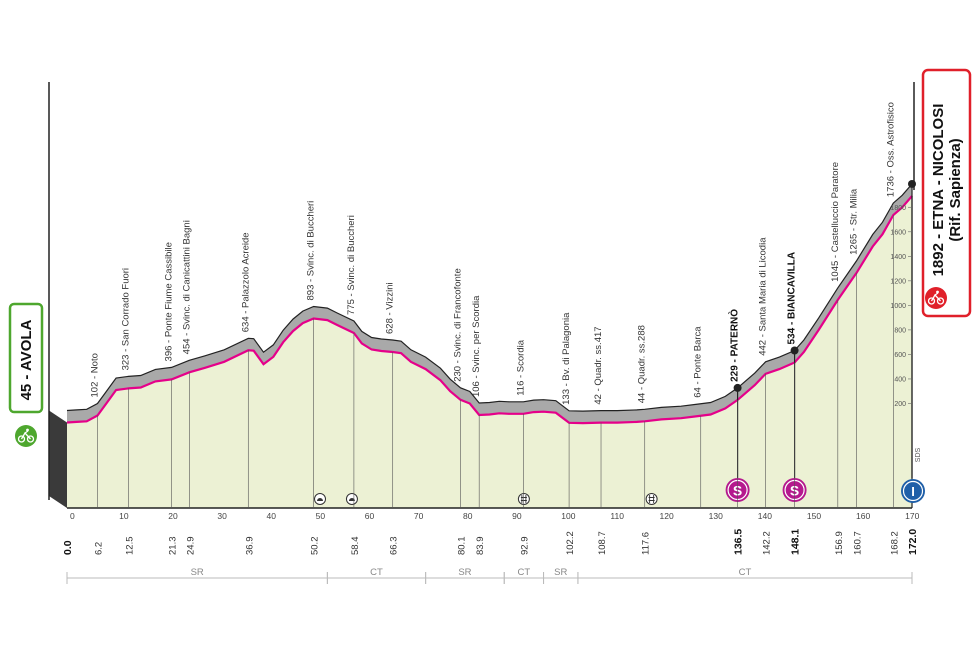  Describe the element at coordinates (458, 325) in the screenshot. I see `place-label: 230 - Svinc. di Francofonte` at that location.